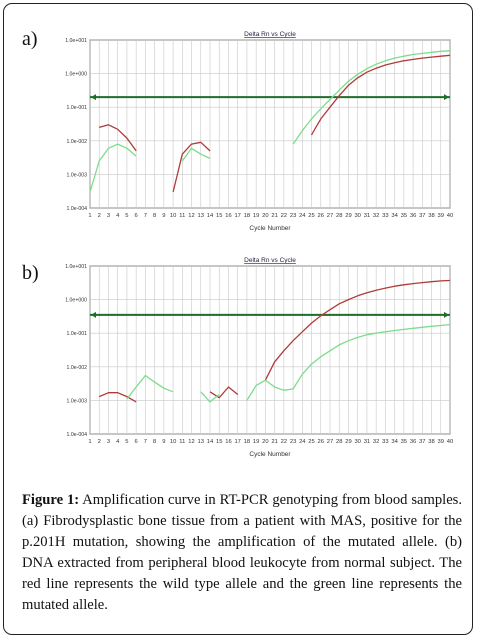 The width and height of the screenshot is (479, 641). Describe the element at coordinates (210, 442) in the screenshot. I see `x-tick-label: 14` at that location.